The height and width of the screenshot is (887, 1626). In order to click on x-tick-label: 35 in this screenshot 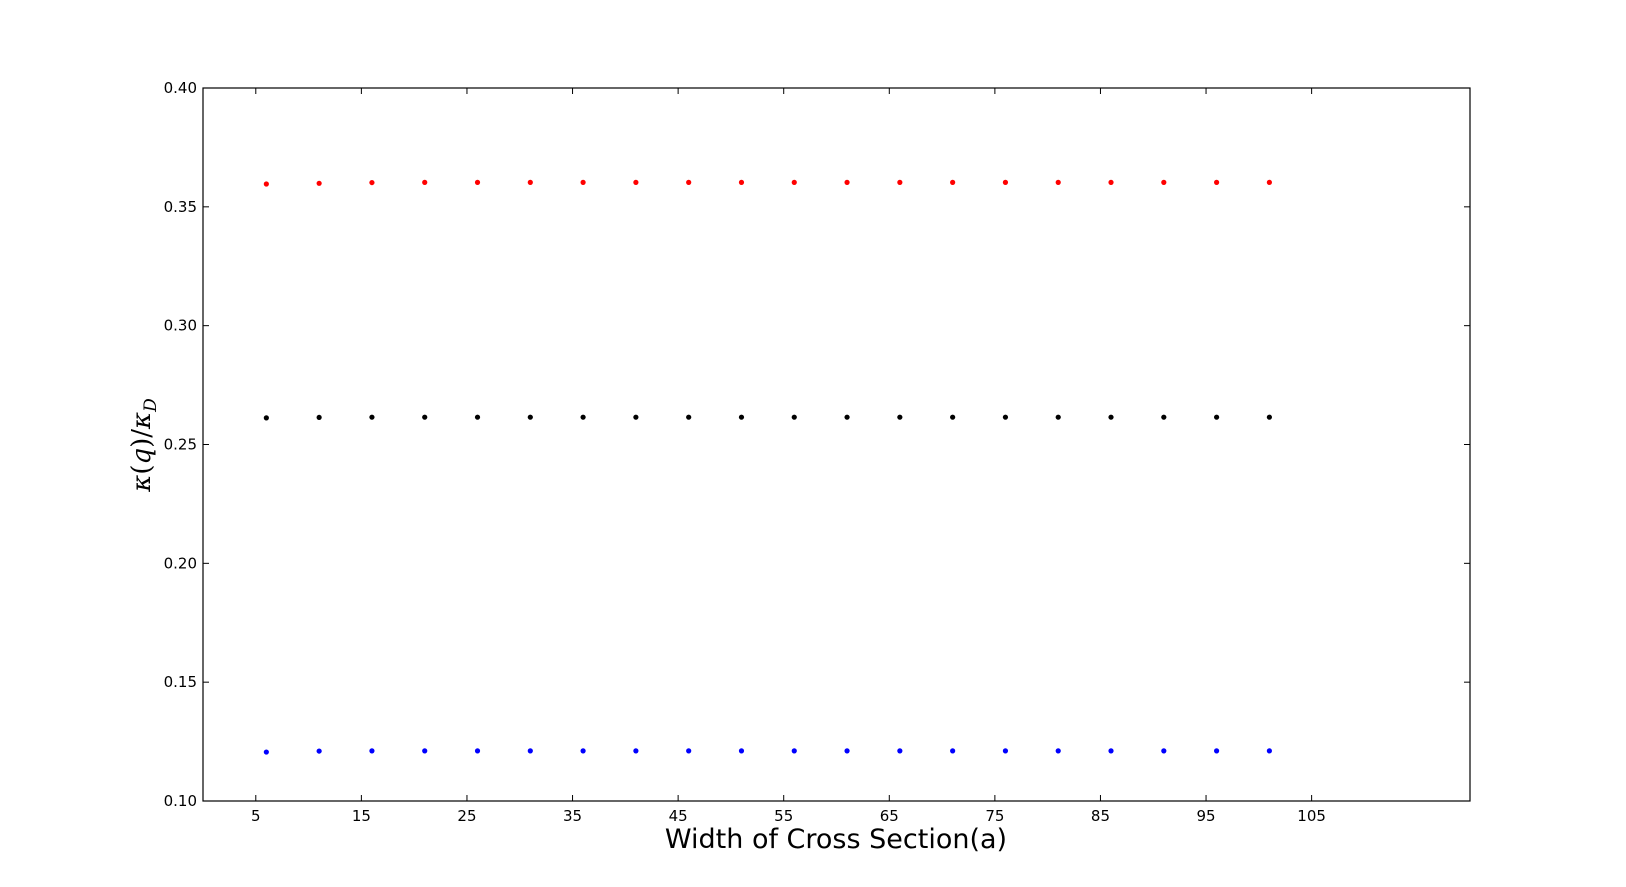, I will do `click(572, 816)`.